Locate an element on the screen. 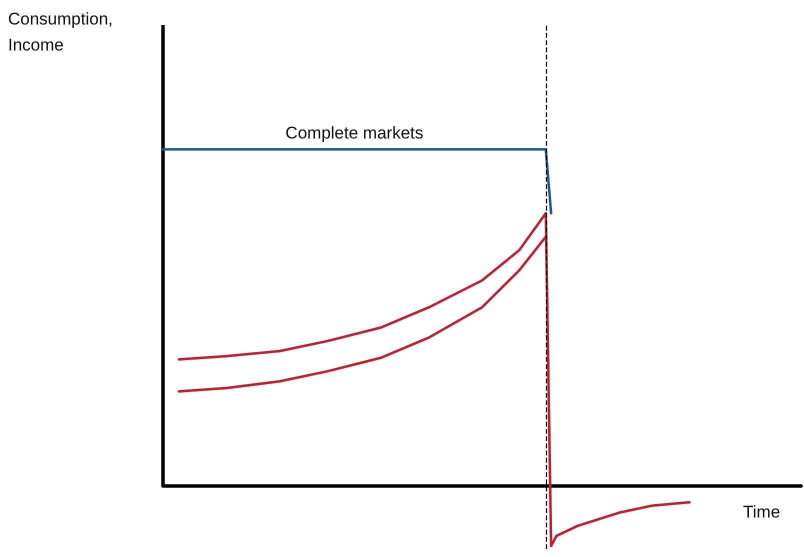 The image size is (804, 557). series-label: Complete markets is located at coordinates (354, 132).